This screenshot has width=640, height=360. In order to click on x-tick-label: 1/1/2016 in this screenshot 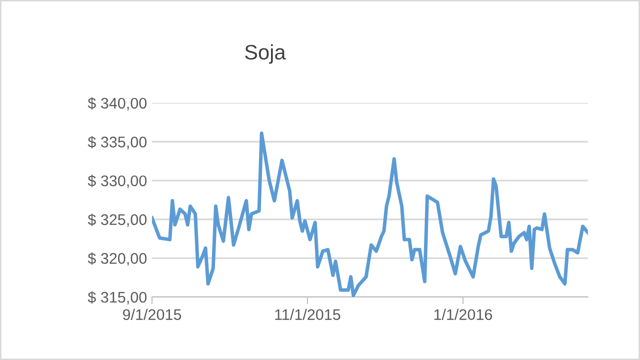, I will do `click(463, 314)`.